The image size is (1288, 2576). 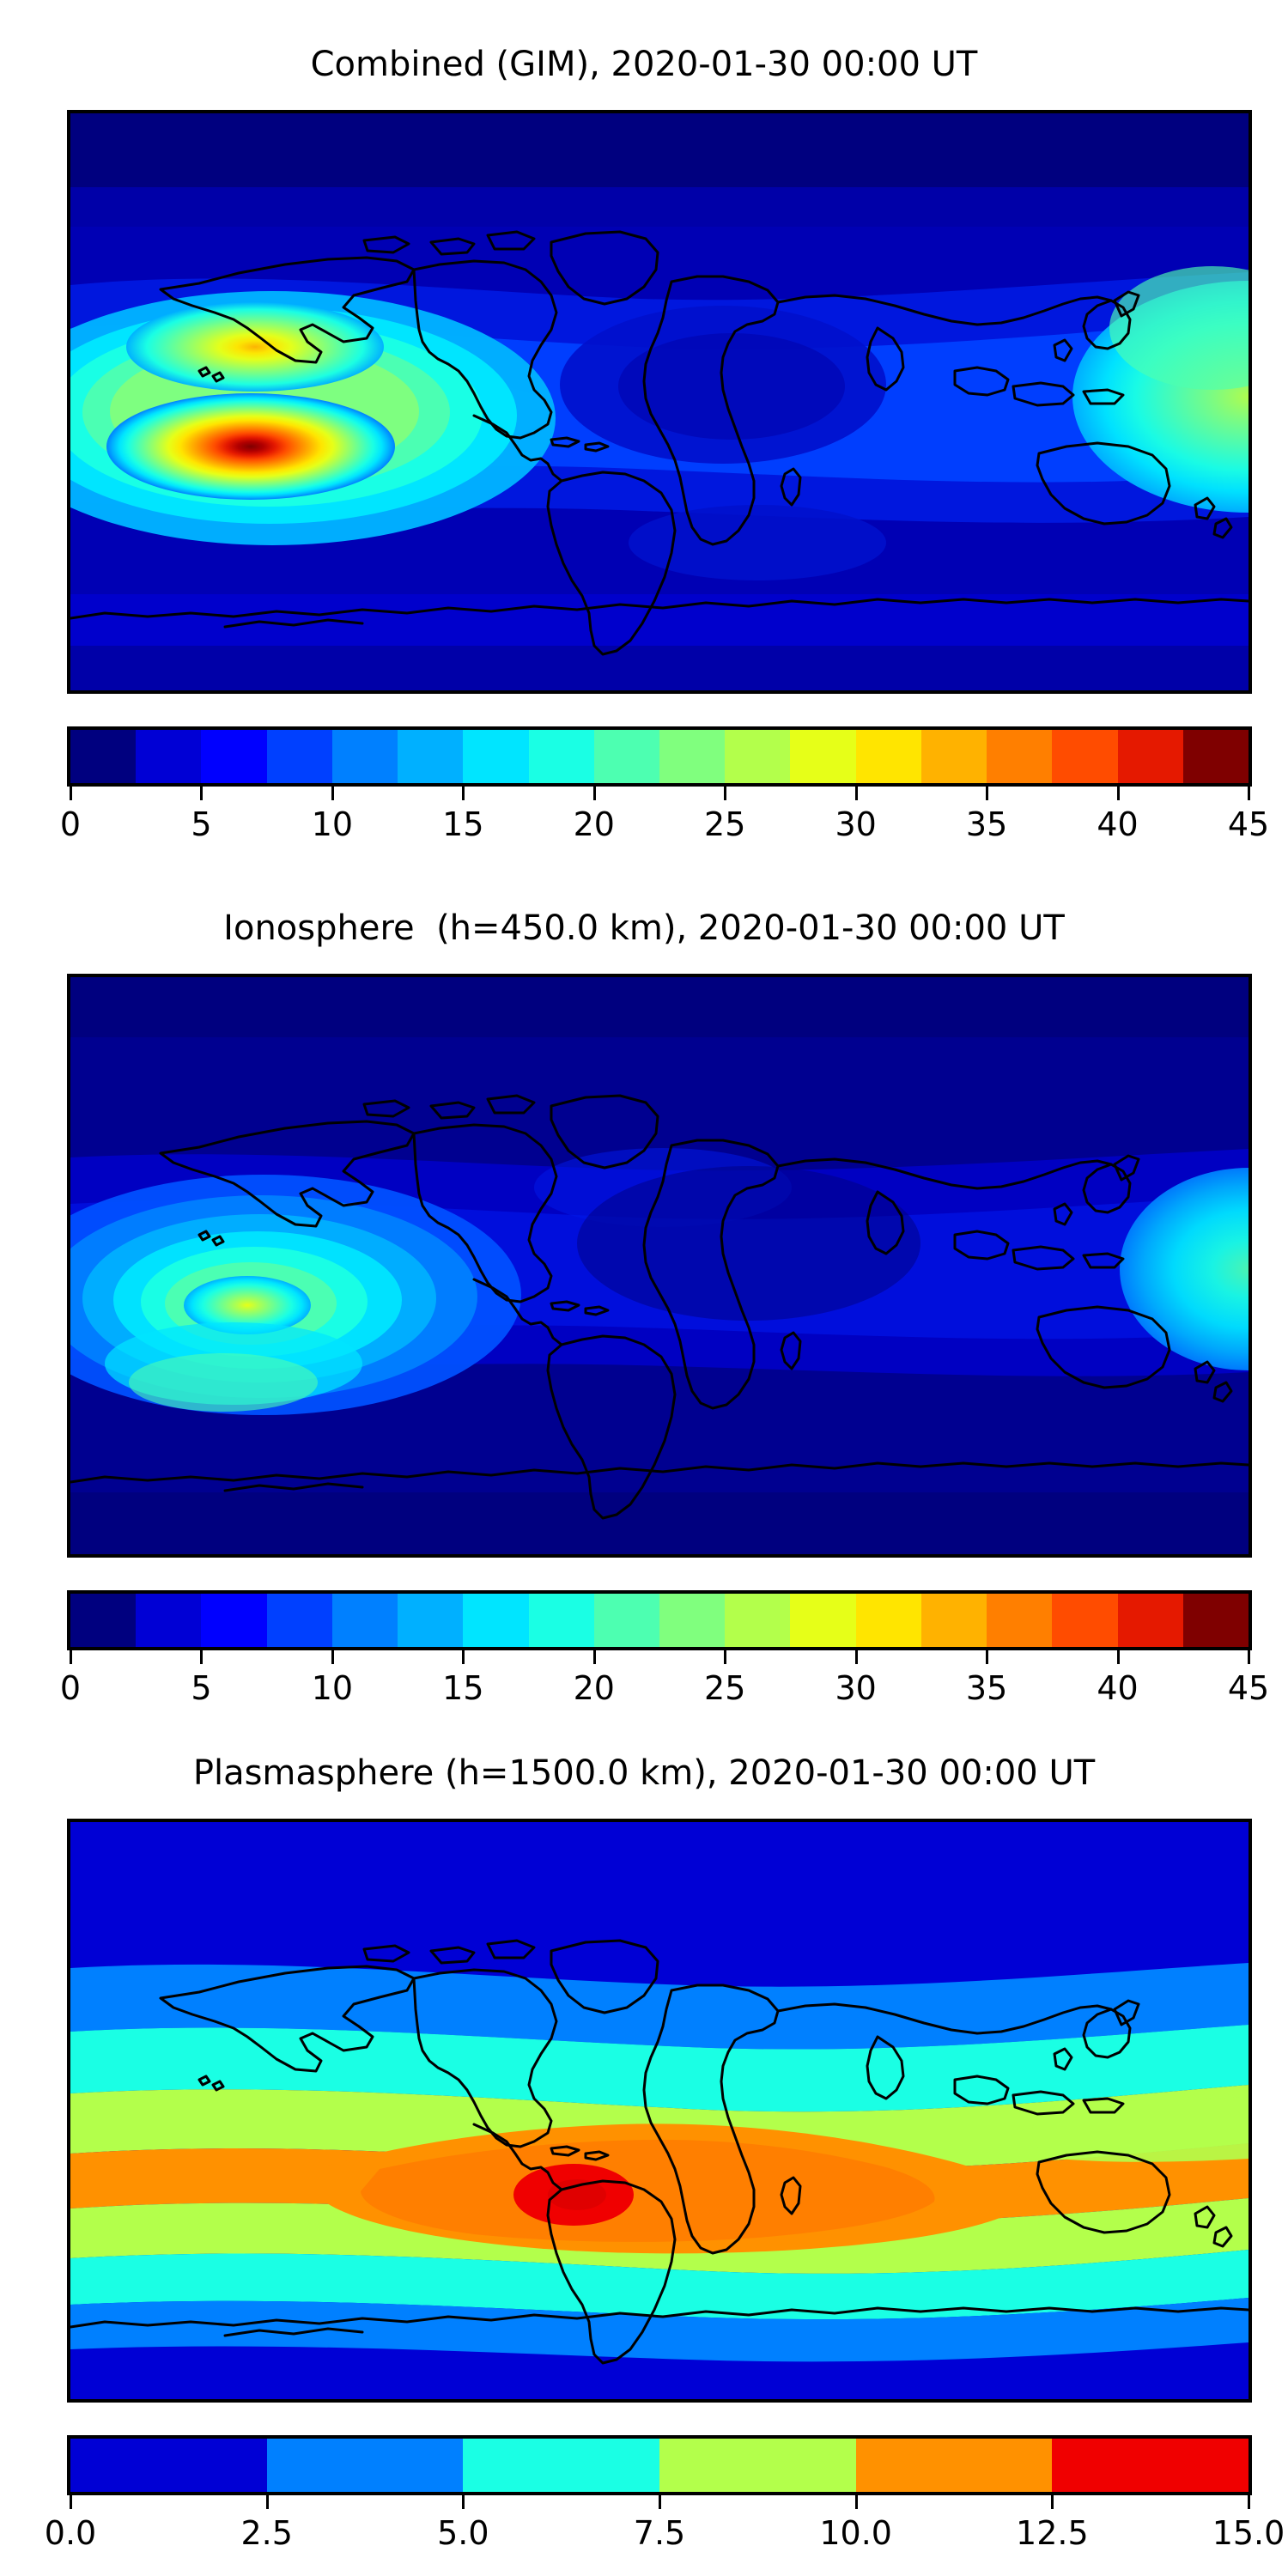 I want to click on colorbar-tick-label-0: 0.0, so click(x=70, y=2533).